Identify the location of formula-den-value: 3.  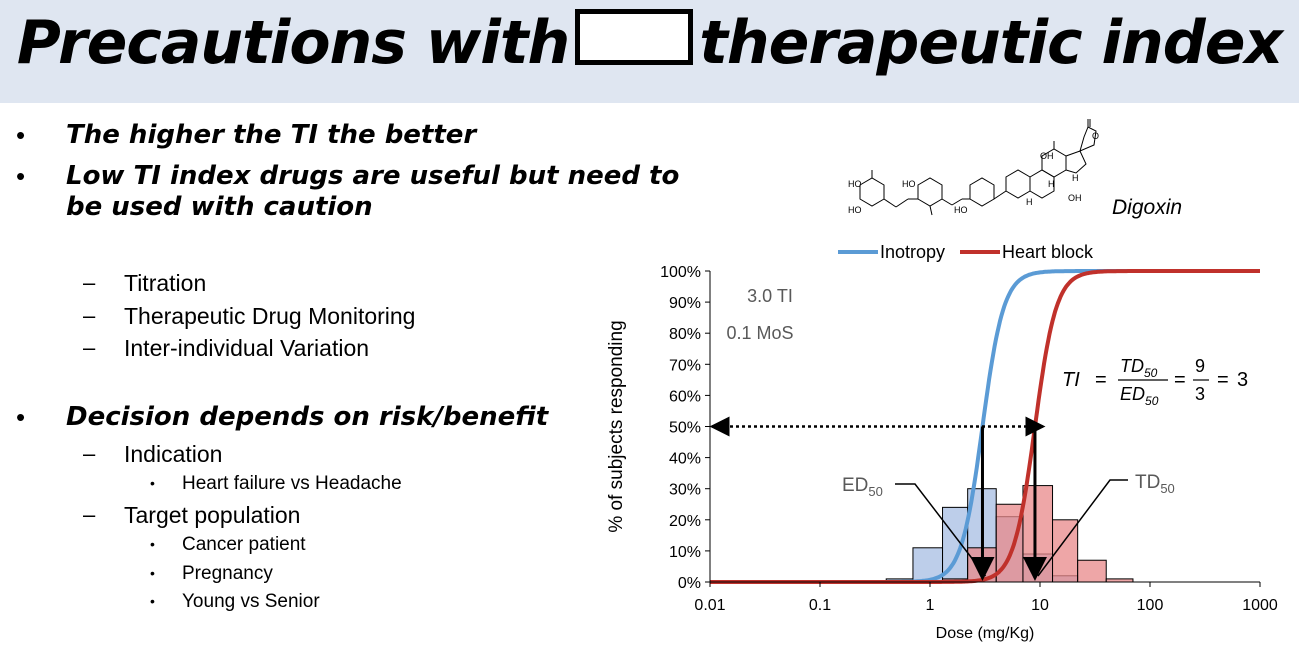
(1200, 394).